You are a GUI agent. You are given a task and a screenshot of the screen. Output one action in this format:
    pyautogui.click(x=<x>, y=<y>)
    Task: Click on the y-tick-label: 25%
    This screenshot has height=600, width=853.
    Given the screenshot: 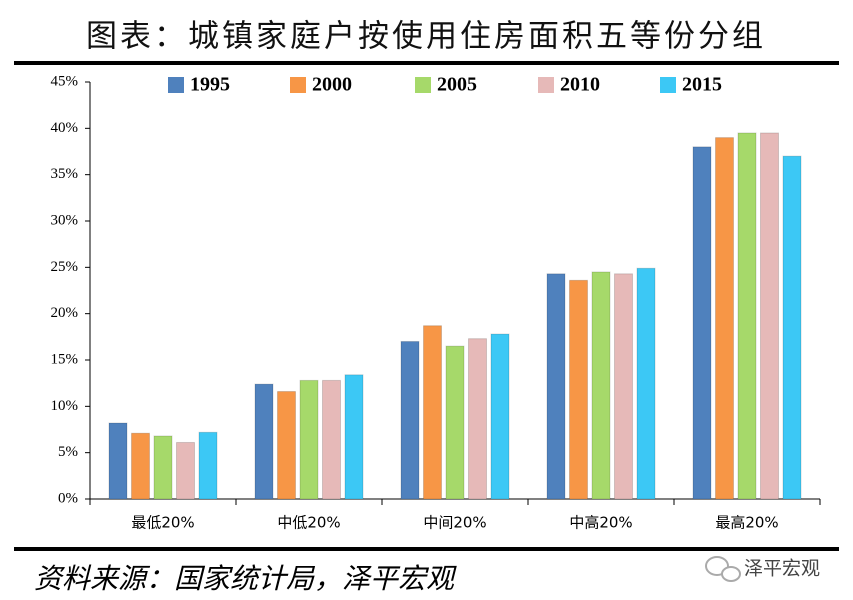 What is the action you would take?
    pyautogui.click(x=65, y=267)
    